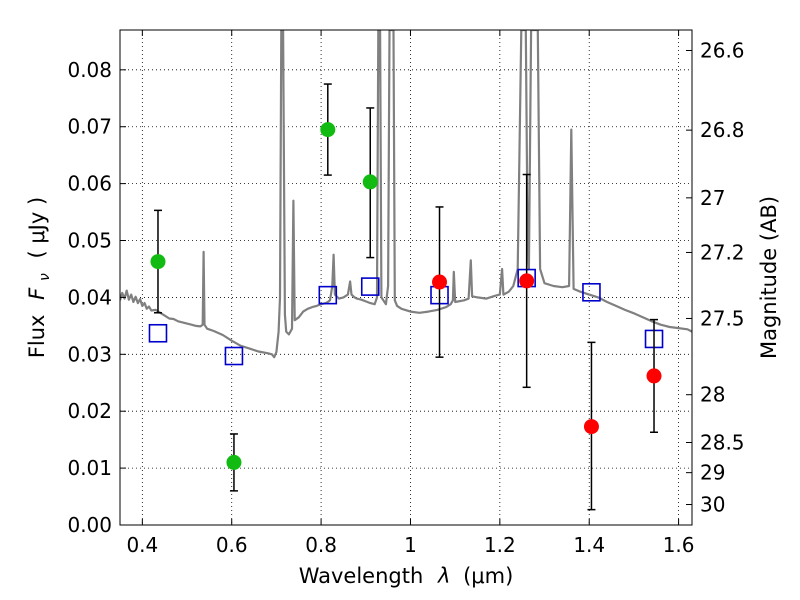 Image resolution: width=800 pixels, height=600 pixels. I want to click on y2-tick-label: 28.5, so click(722, 443).